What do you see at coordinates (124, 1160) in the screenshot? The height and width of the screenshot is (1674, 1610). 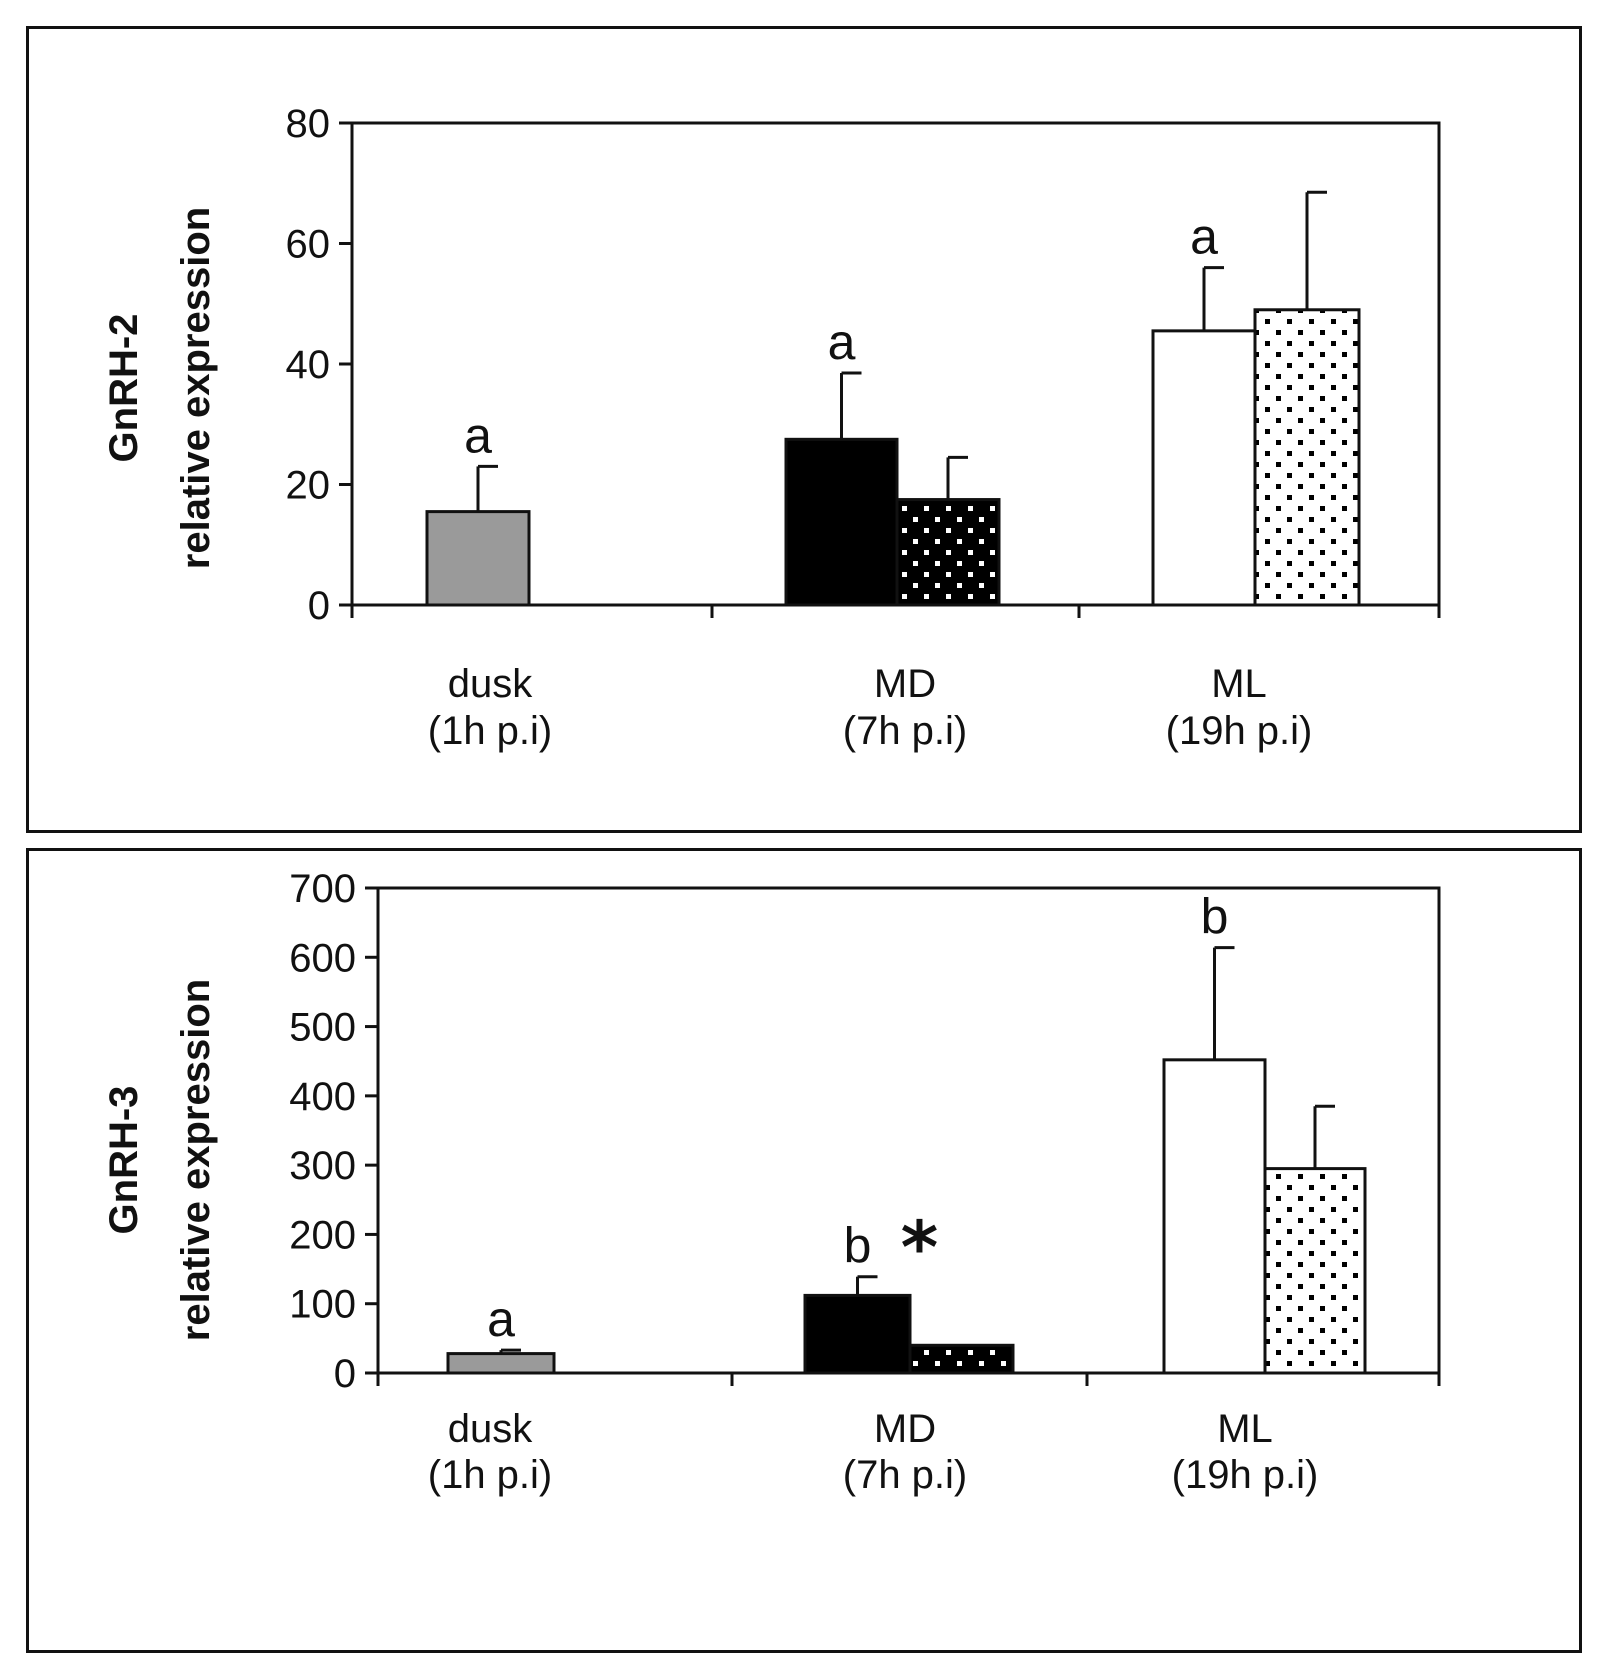 I see `y-axis-label-line1: GnRH-3` at bounding box center [124, 1160].